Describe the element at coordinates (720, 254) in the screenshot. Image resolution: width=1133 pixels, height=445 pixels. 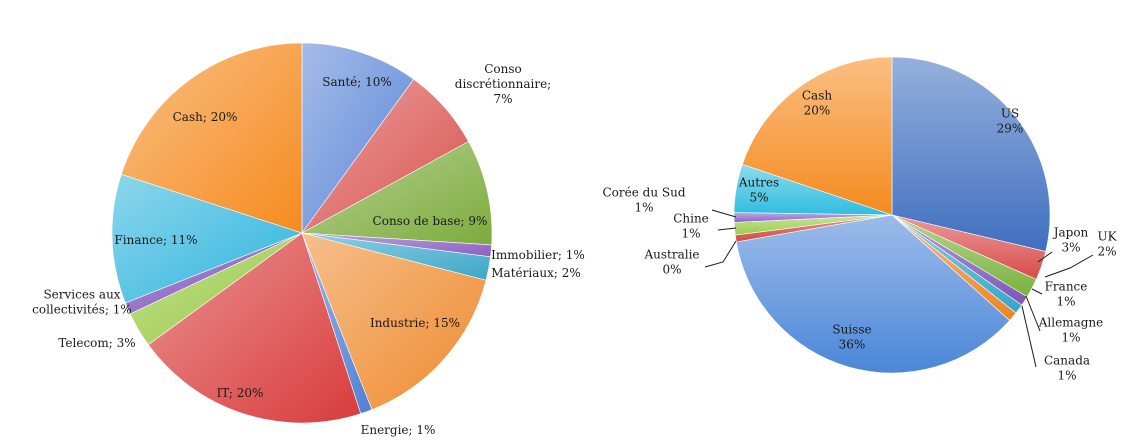
I see `leader-line-australie` at that location.